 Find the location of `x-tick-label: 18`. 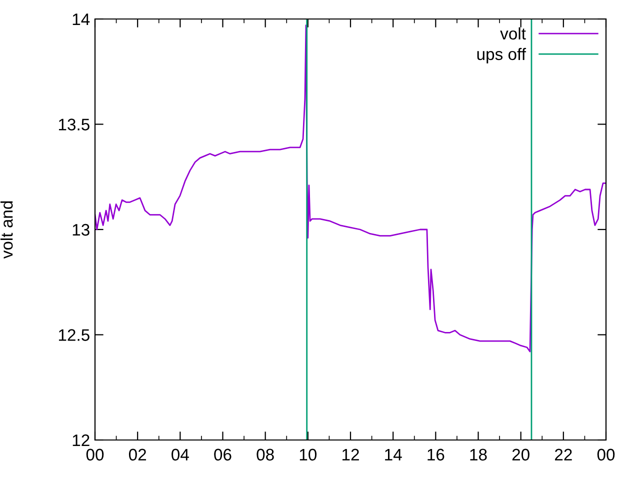

x-tick-label: 18 is located at coordinates (478, 454).